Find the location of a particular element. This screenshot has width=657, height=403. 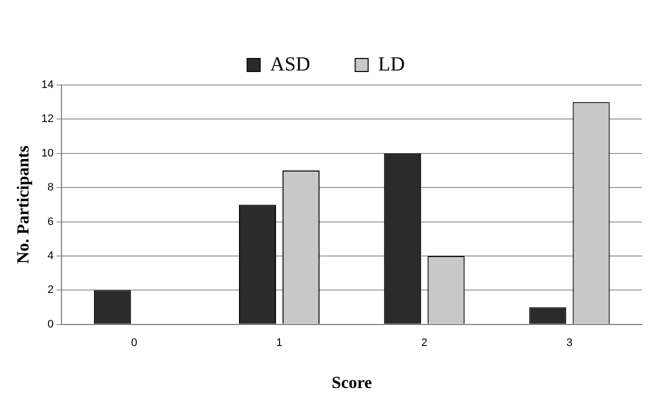

x-axis-title: Score is located at coordinates (352, 382).